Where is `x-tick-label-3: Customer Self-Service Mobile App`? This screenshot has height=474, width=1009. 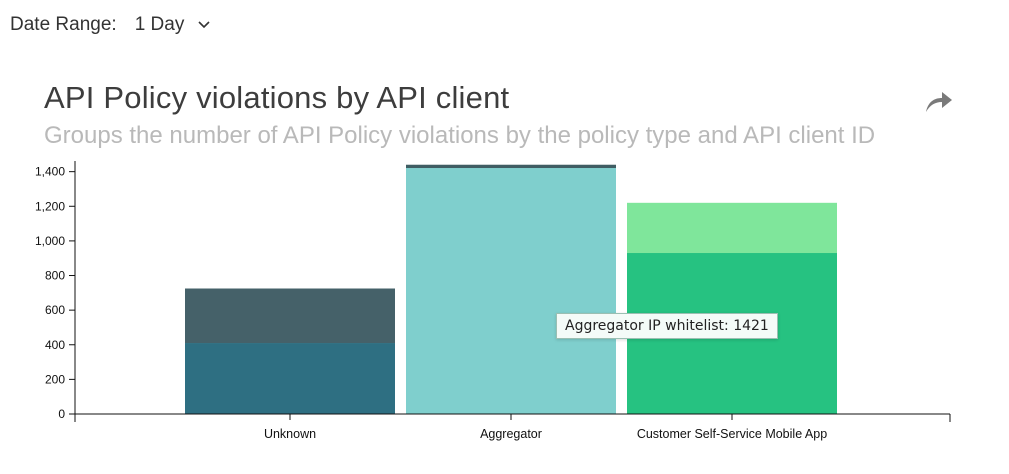 x-tick-label-3: Customer Self-Service Mobile App is located at coordinates (732, 434).